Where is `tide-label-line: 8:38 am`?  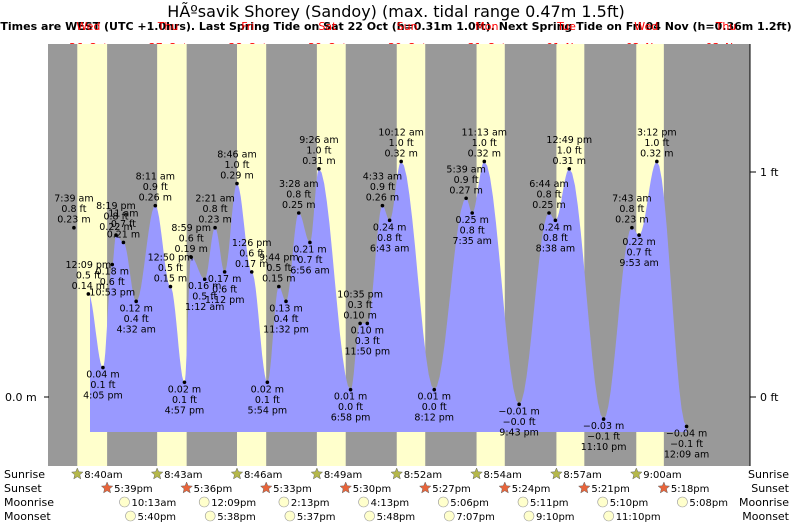 tide-label-line: 8:38 am is located at coordinates (555, 248).